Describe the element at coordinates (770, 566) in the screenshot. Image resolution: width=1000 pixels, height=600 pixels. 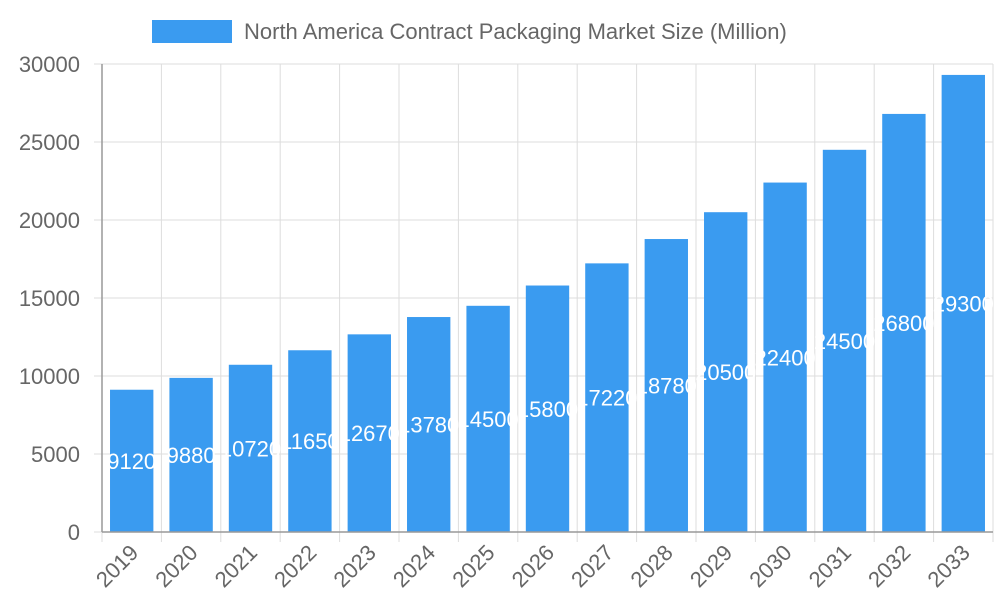
I see `x-tick-label: 2030` at that location.